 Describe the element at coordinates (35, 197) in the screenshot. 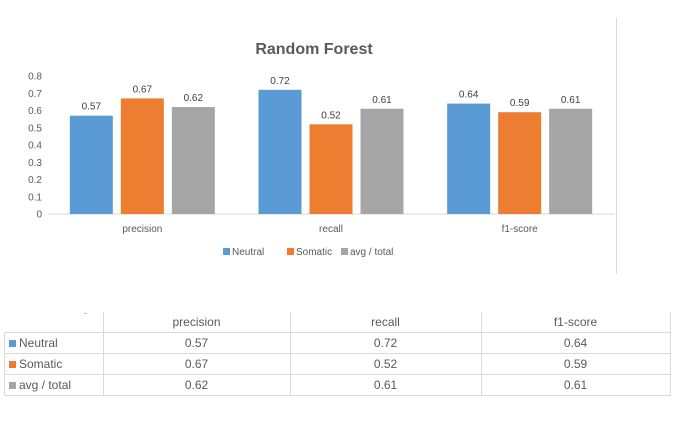

I see `y-tick-label: 0.1` at that location.